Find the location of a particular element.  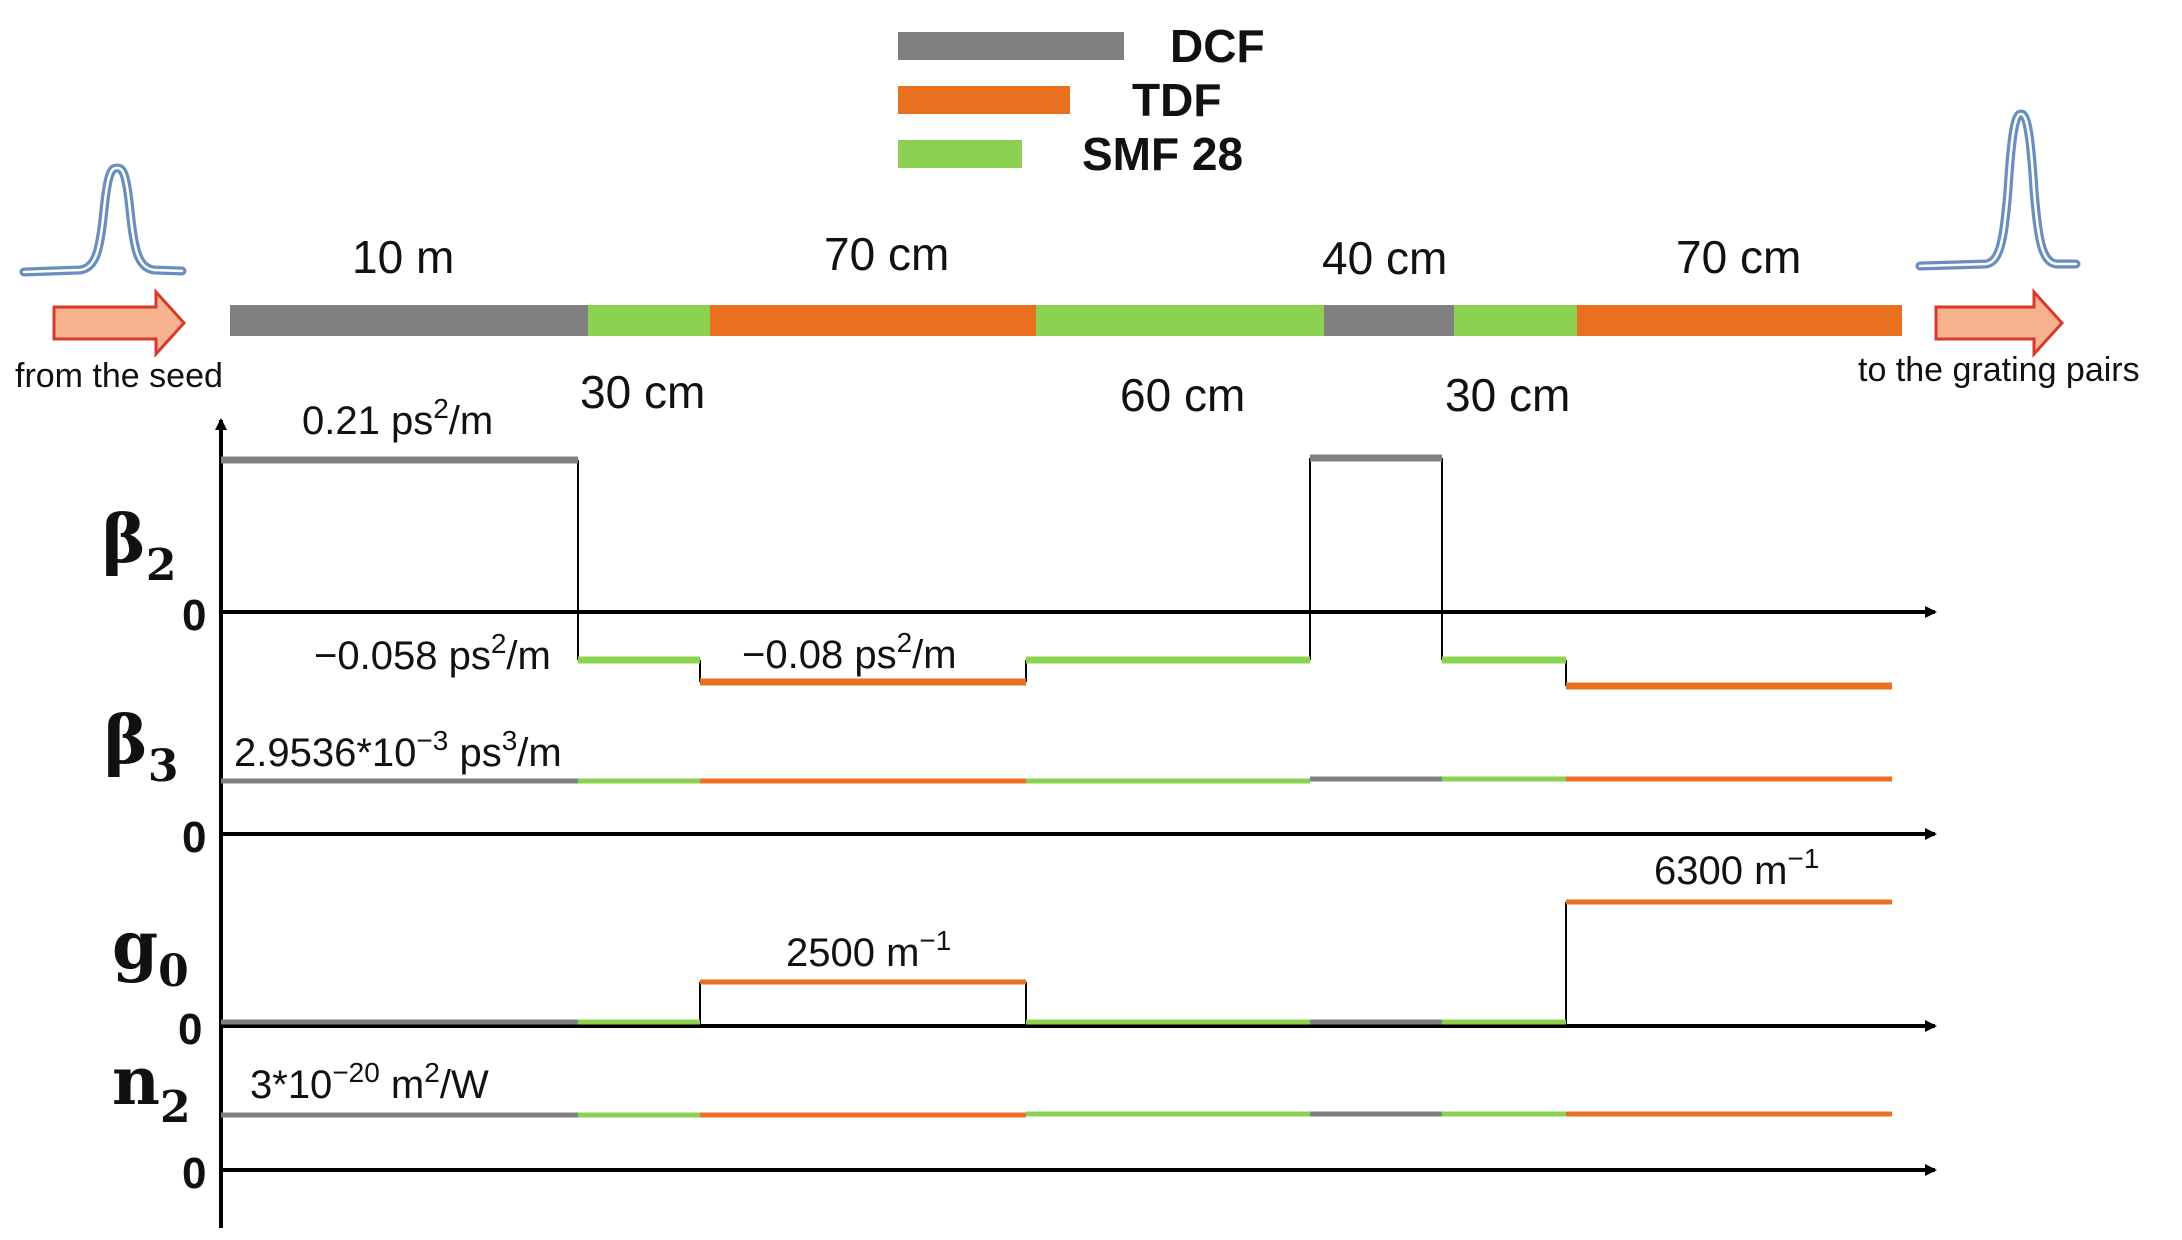

length-label-smf-3: 30 cm is located at coordinates (1507, 395).